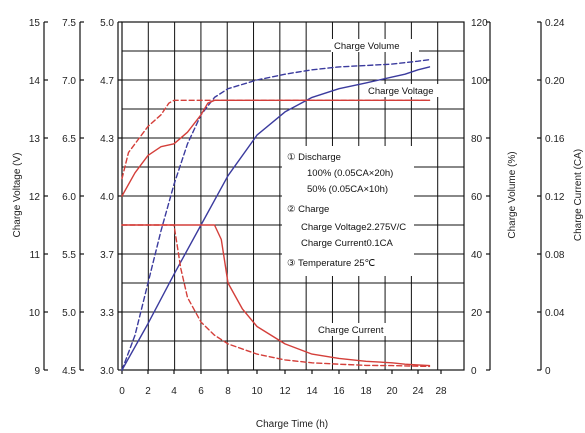 This screenshot has height=433, width=585. What do you see at coordinates (331, 263) in the screenshot?
I see `note-temperature: ③ Temperature 25℃` at bounding box center [331, 263].